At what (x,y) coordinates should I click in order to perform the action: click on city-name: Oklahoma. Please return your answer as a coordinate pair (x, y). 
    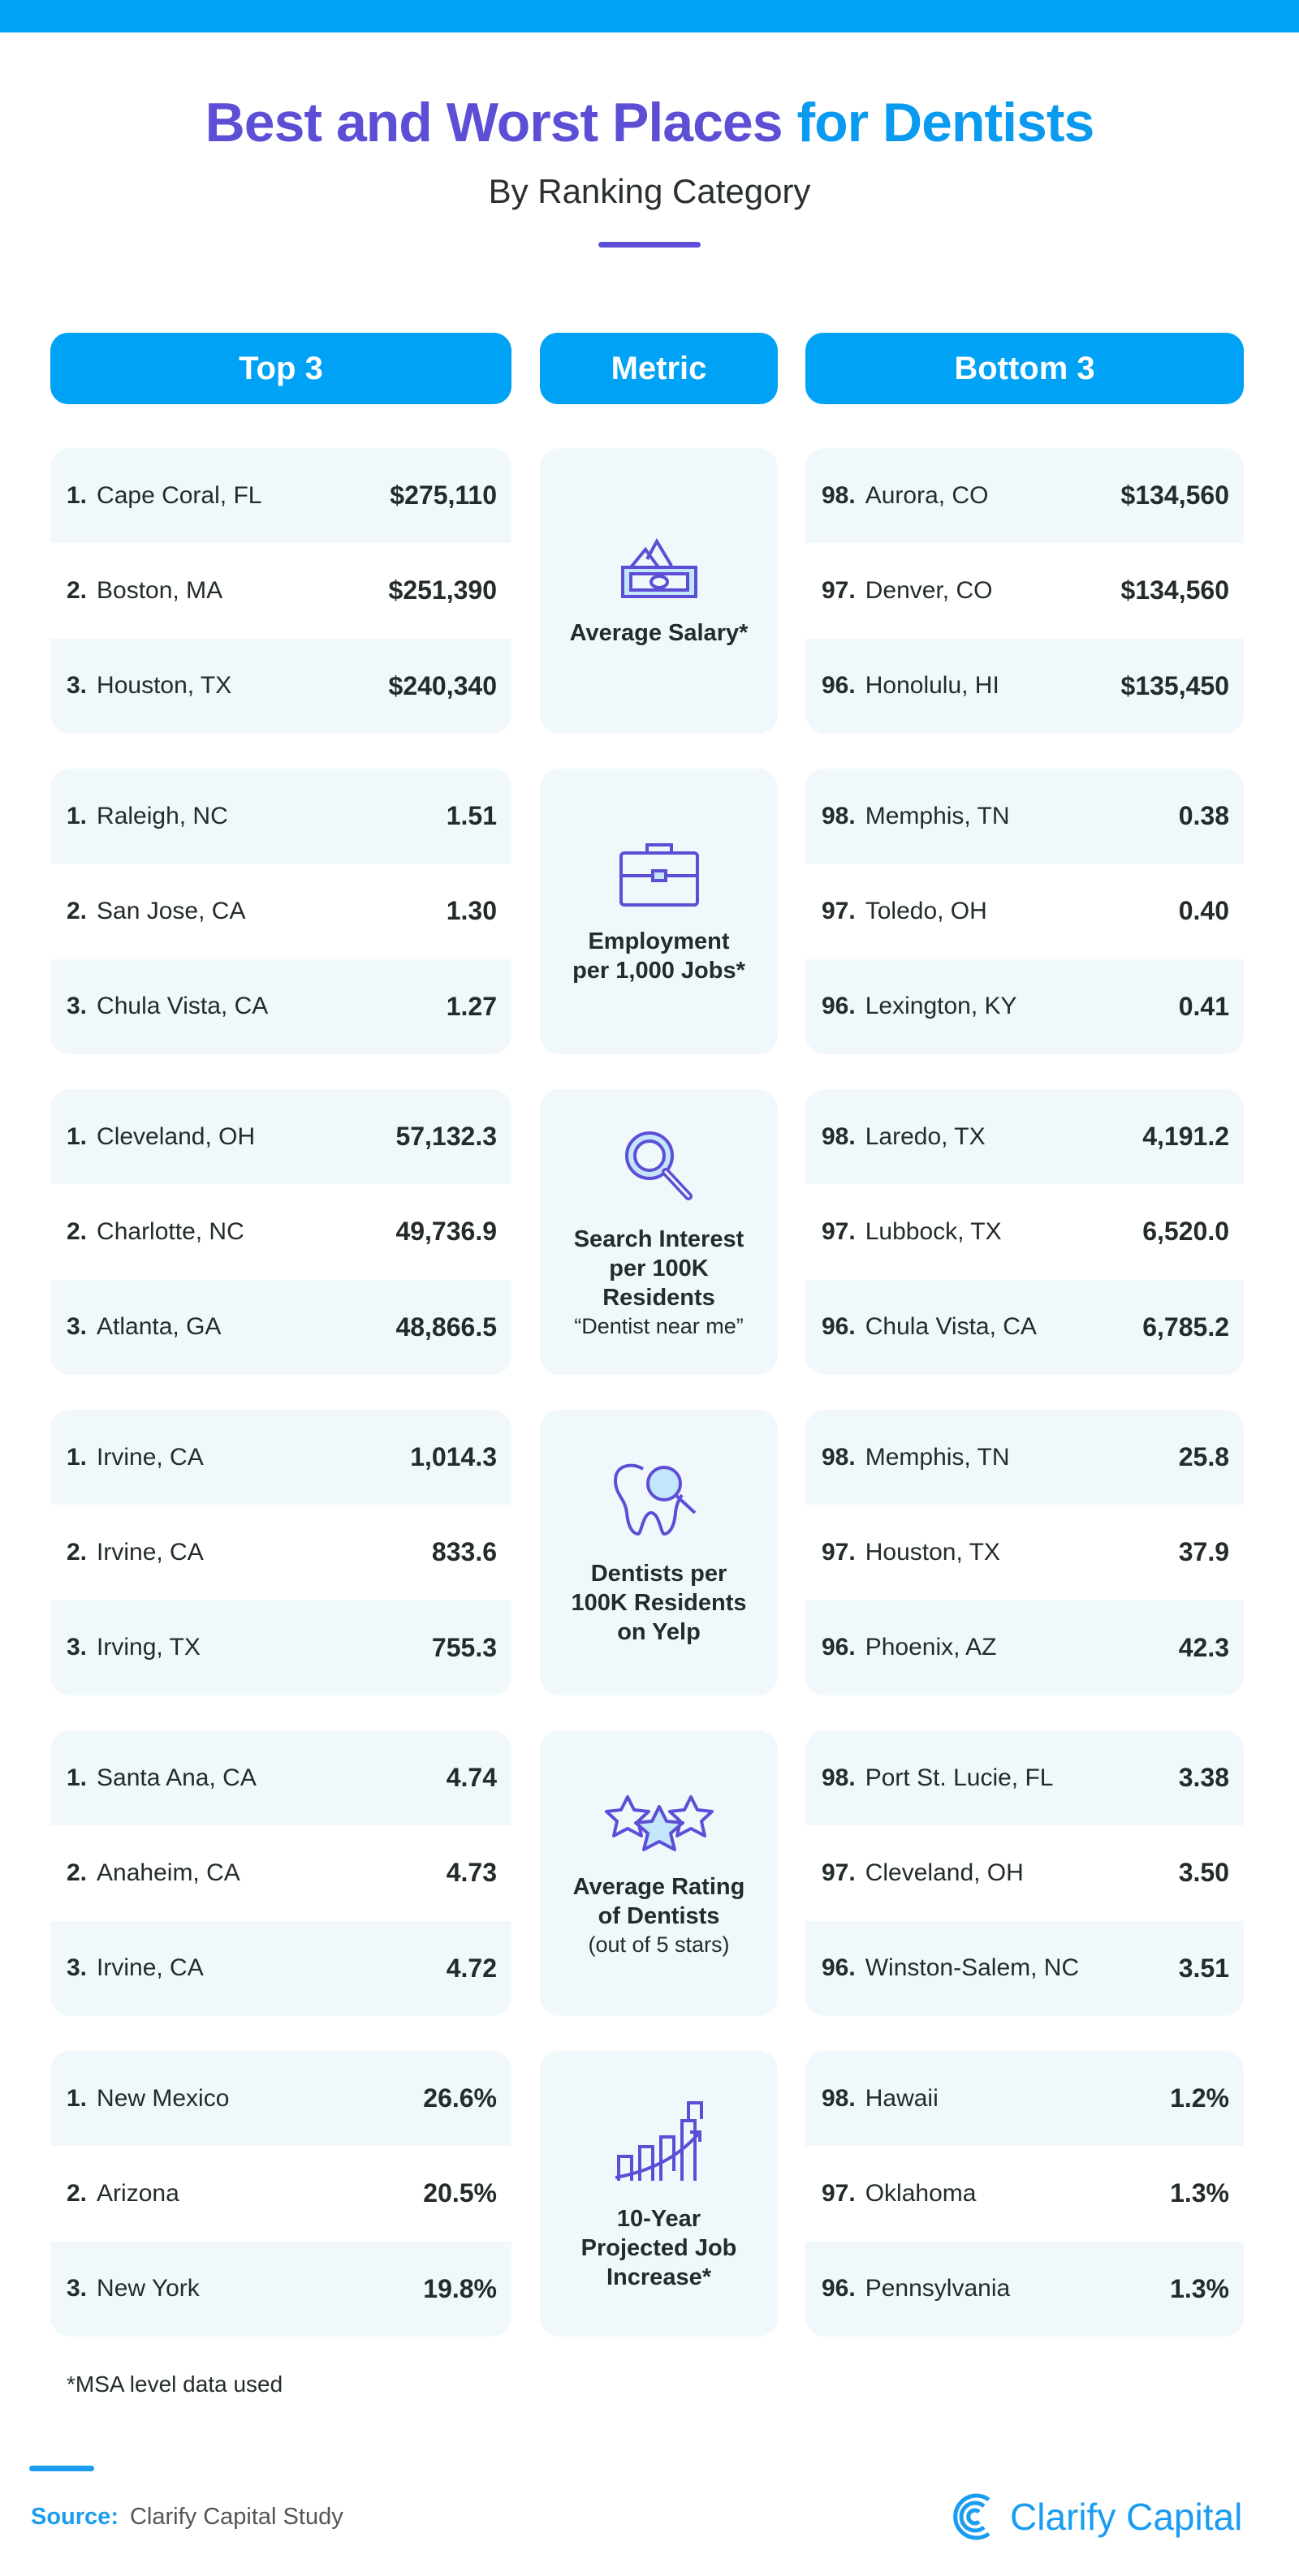
    Looking at the image, I should click on (921, 2193).